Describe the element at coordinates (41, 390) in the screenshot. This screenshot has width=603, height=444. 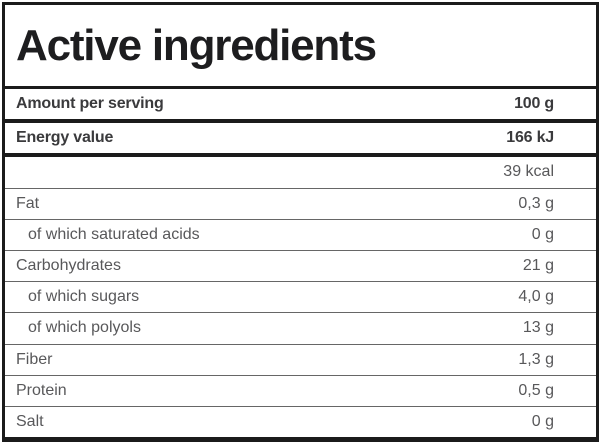
I see `row-label: Protein` at that location.